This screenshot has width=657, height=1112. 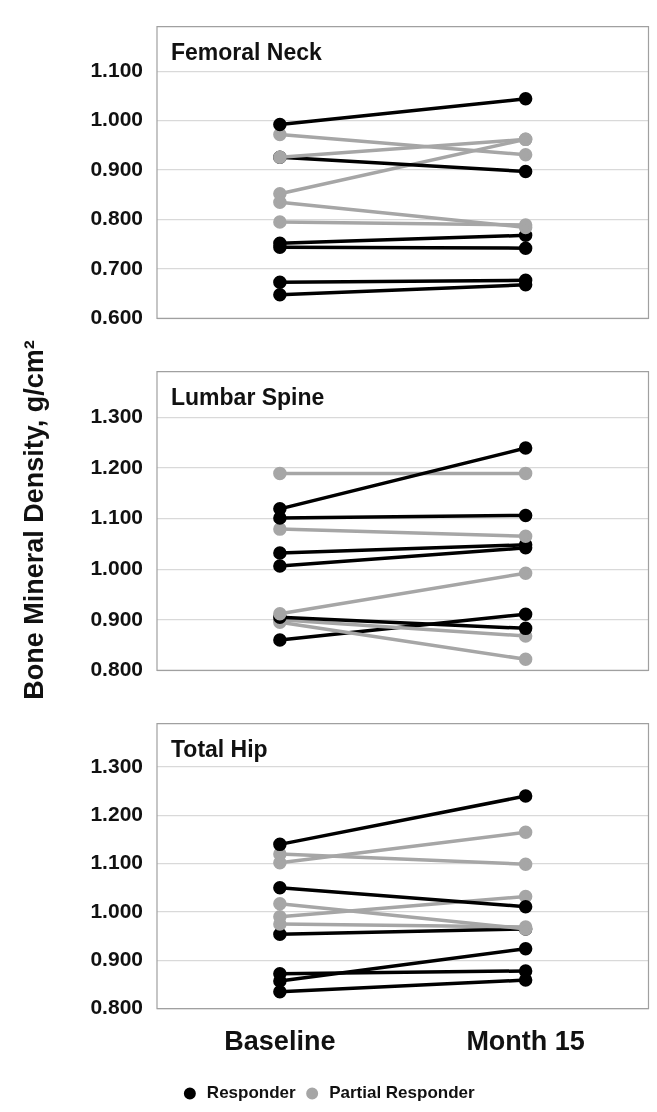 I want to click on y-tick-label: 0.700, so click(x=116, y=267).